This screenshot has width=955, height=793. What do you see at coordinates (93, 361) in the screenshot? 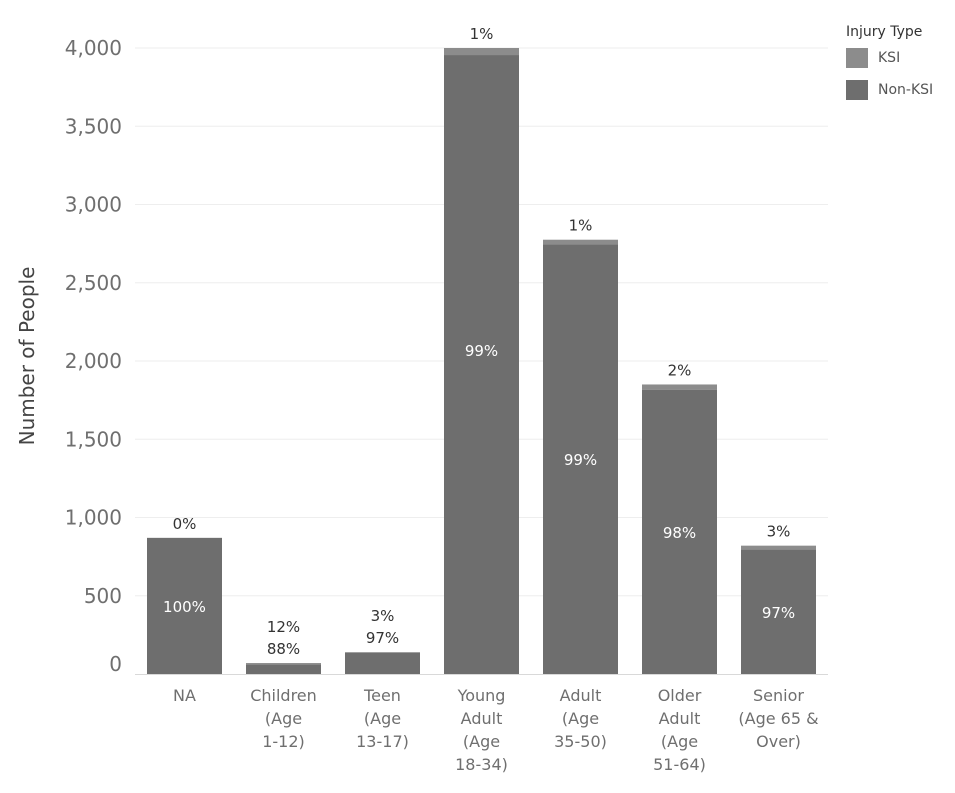
I see `y-tick-label: 2,000` at bounding box center [93, 361].